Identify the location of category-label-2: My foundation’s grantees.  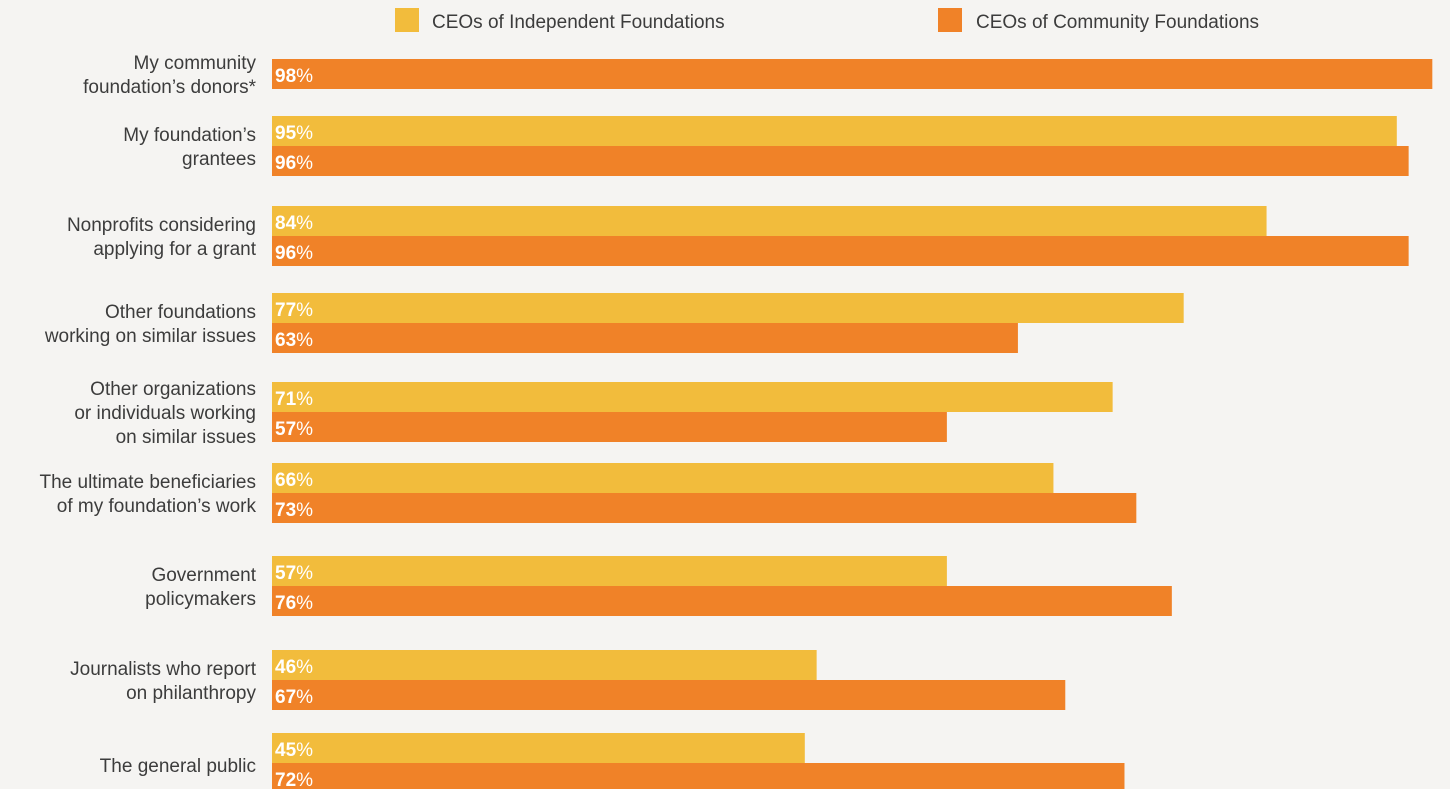
(189, 147).